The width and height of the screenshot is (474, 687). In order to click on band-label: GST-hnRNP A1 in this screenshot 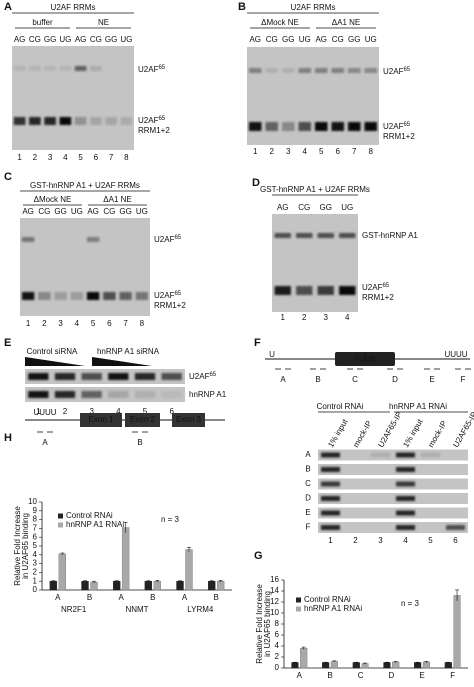, I will do `click(390, 235)`.